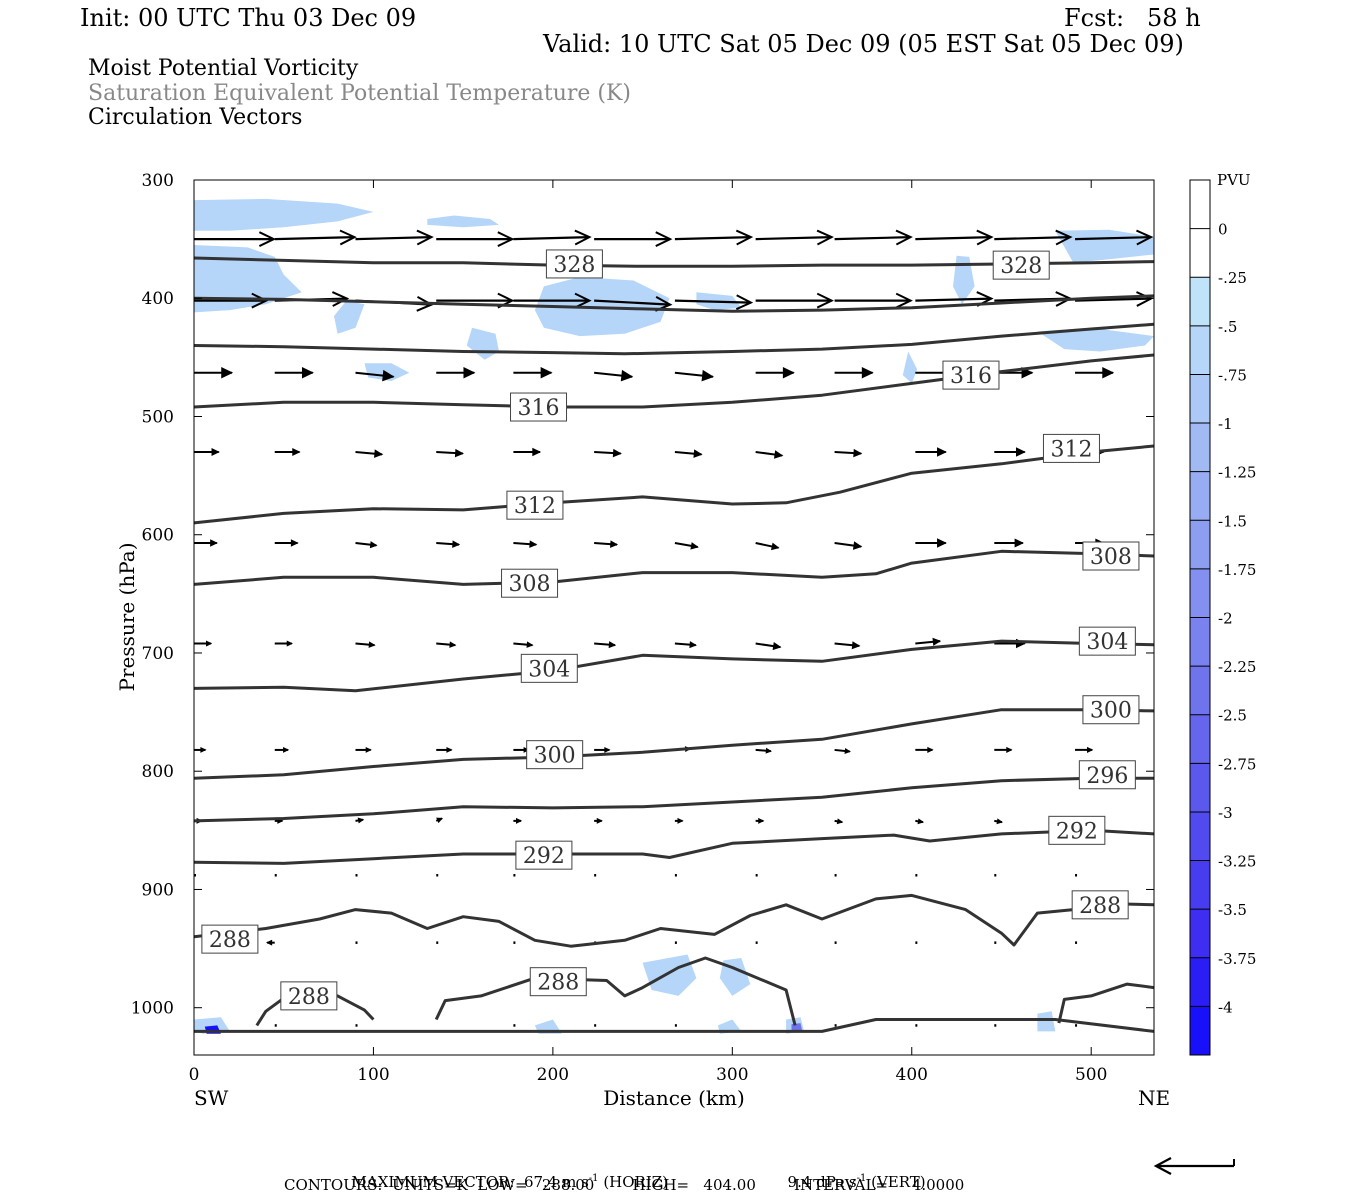  I want to click on y-axis-title: Pressure (hPa), so click(127, 617).